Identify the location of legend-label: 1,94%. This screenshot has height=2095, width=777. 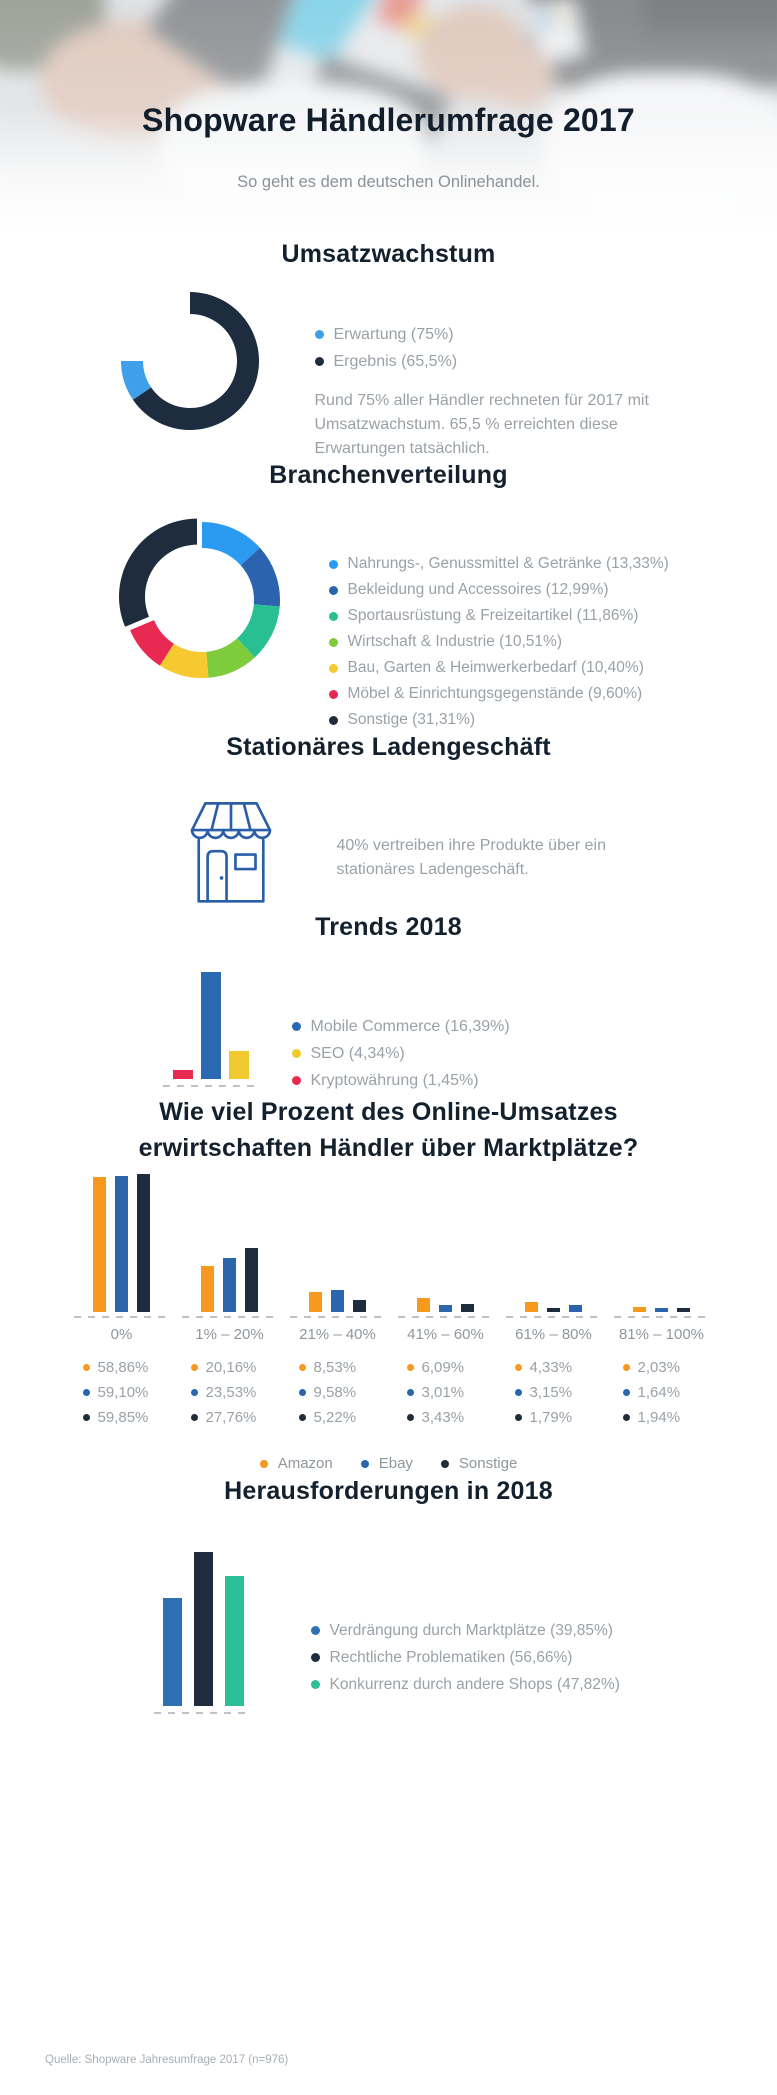
(659, 1417).